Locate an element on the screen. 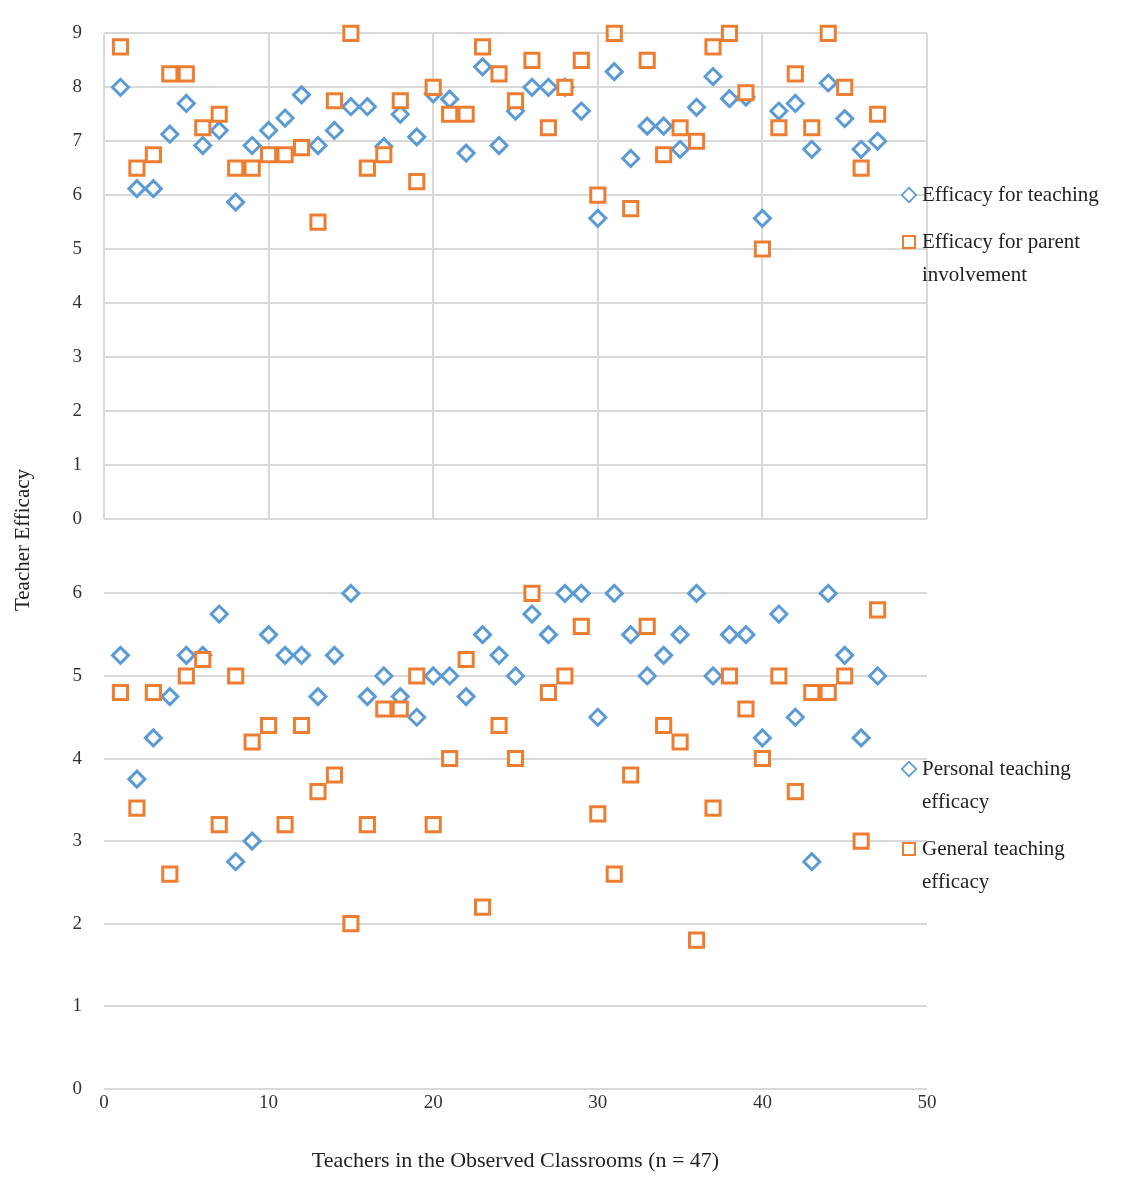 This screenshot has width=1123, height=1178. legend-label: Personal teaching efficacy is located at coordinates (997, 785).